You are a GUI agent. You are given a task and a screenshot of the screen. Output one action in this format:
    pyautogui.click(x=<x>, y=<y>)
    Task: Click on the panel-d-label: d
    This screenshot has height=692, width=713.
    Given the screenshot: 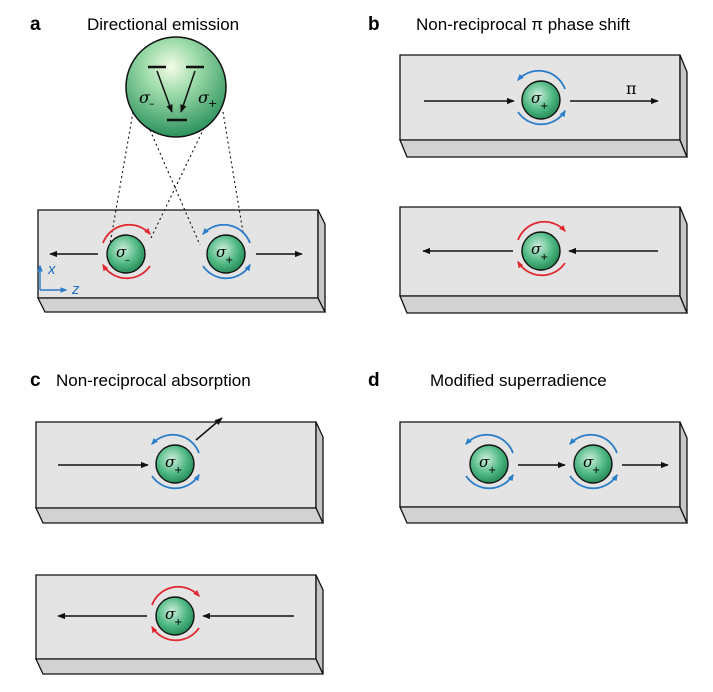 What is the action you would take?
    pyautogui.click(x=374, y=380)
    